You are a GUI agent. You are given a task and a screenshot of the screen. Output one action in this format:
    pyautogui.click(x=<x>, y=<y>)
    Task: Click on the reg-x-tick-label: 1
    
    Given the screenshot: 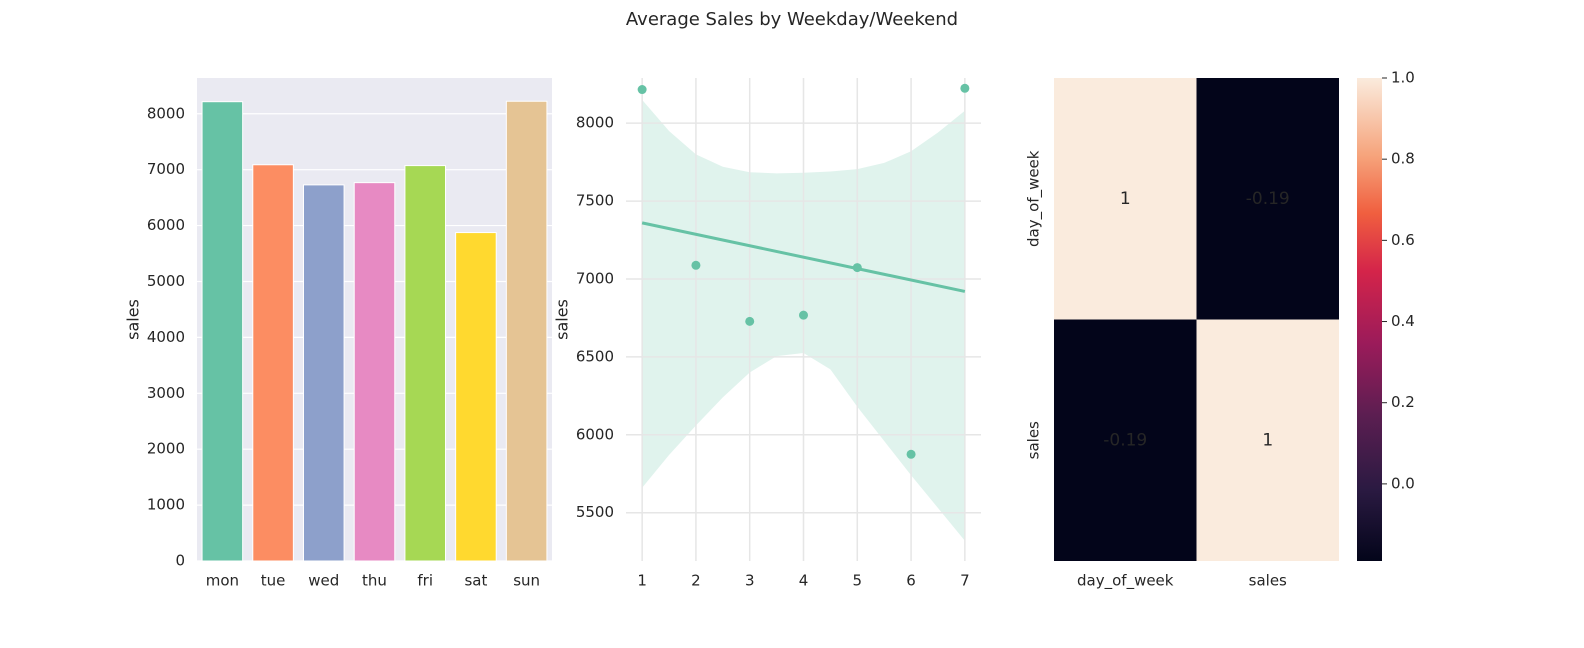 What is the action you would take?
    pyautogui.click(x=642, y=581)
    